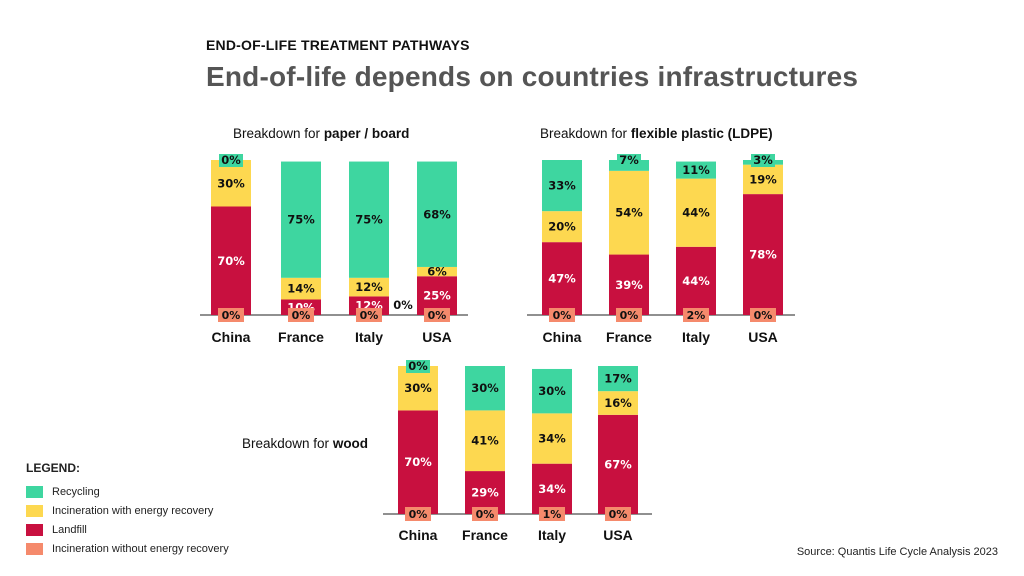  I want to click on data-label-recycling: 75%, so click(301, 220).